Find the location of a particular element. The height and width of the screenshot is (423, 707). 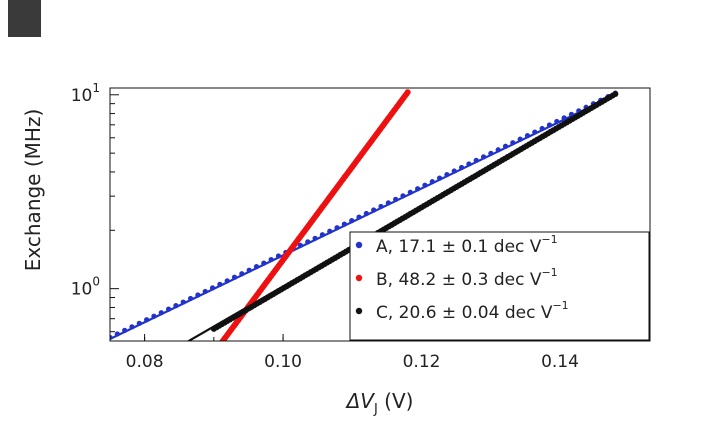

x-tick-label-2: 0.12 is located at coordinates (422, 362).